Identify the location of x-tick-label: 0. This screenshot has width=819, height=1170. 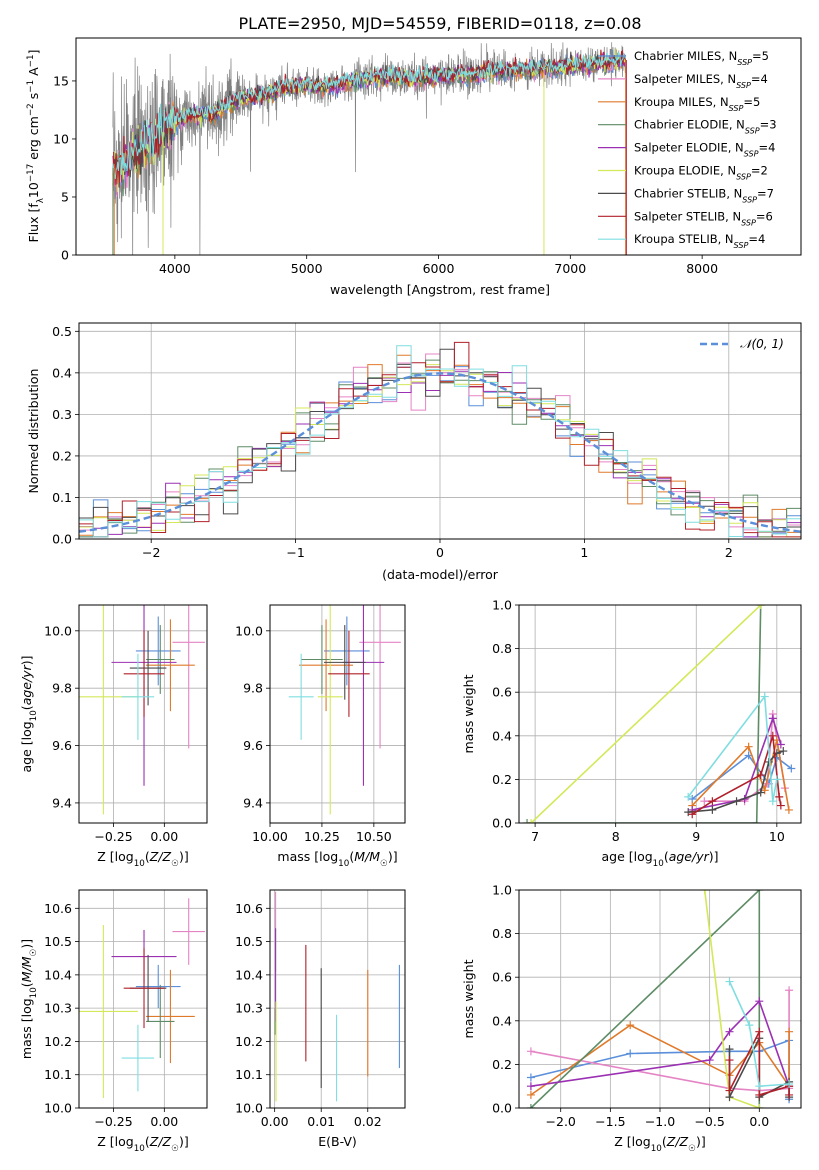
(440, 552).